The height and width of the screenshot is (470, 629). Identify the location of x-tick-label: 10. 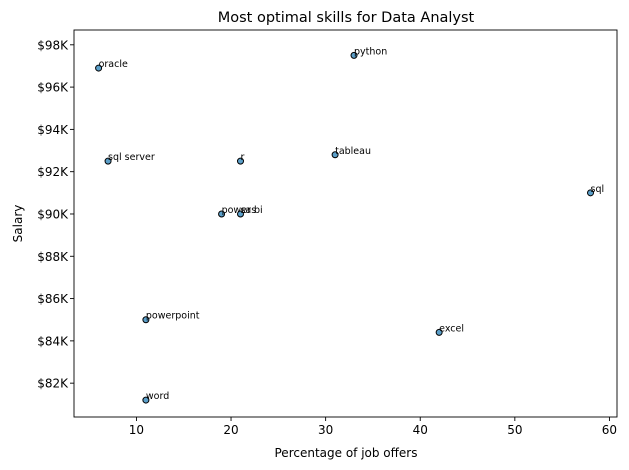
(136, 430).